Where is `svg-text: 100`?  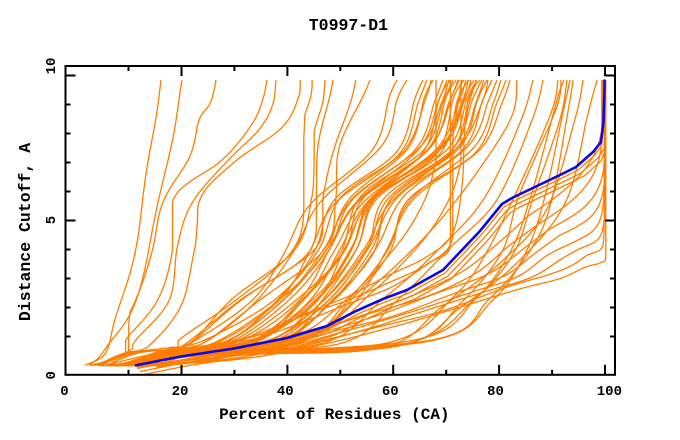
svg-text: 100 is located at coordinates (609, 392).